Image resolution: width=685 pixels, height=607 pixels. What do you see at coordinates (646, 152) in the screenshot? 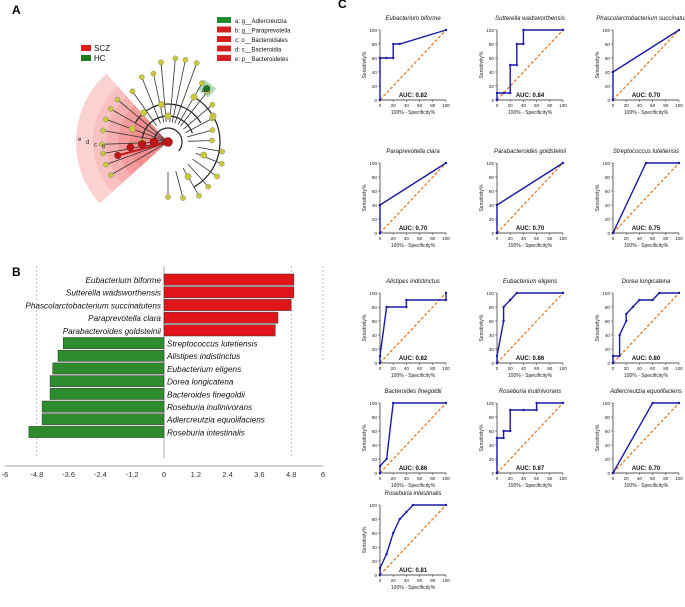
I see `roc-title: Streptococcus lutetiensis` at bounding box center [646, 152].